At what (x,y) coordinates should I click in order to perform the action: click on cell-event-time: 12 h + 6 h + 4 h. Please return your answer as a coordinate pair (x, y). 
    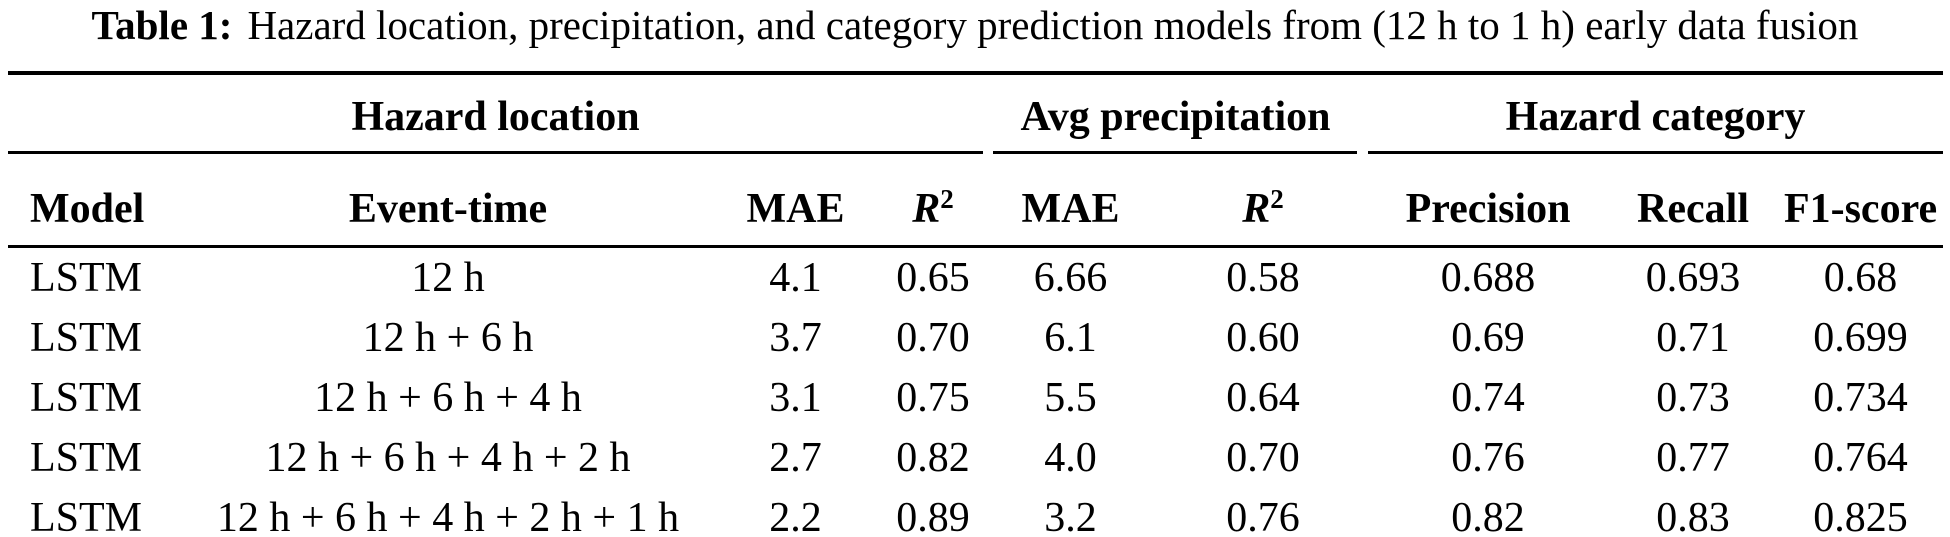
    Looking at the image, I should click on (448, 398).